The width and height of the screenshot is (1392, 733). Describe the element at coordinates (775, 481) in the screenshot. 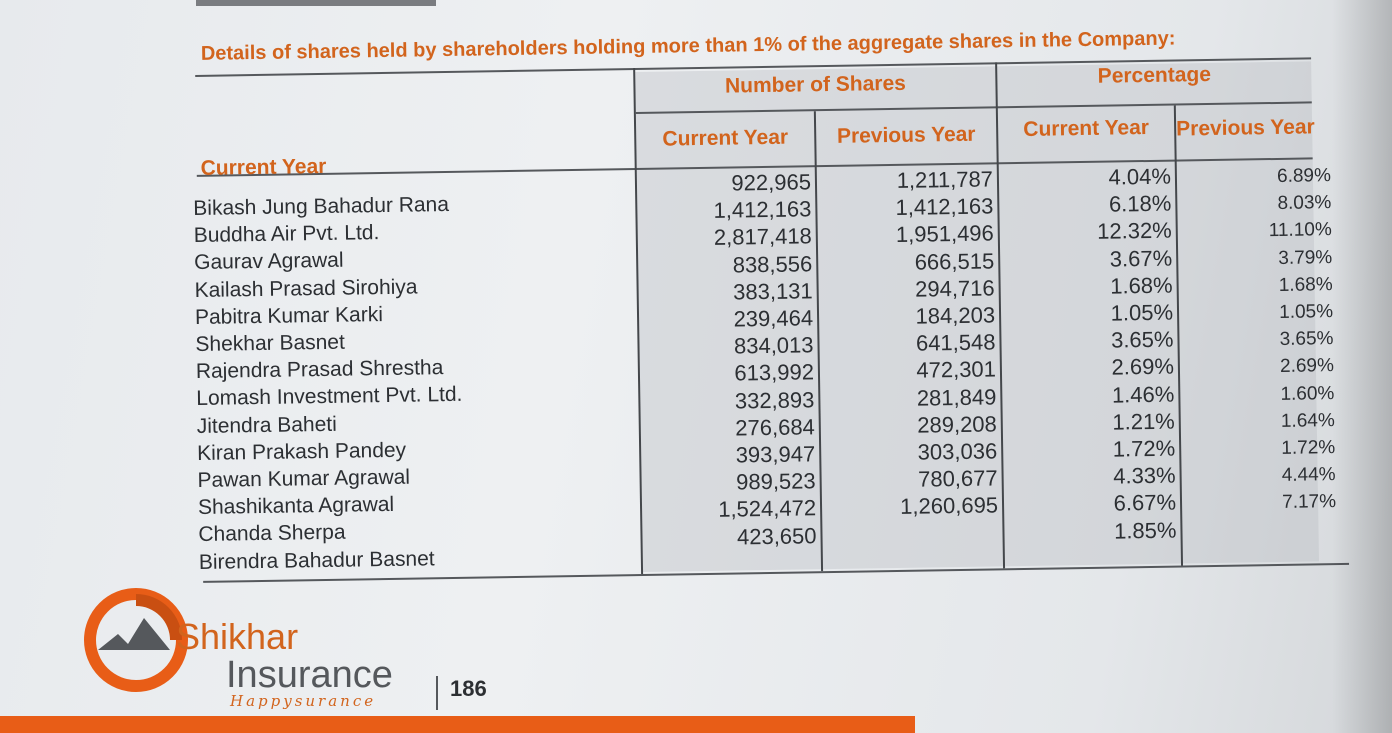

I see `shares-current-cell: 989,523` at that location.